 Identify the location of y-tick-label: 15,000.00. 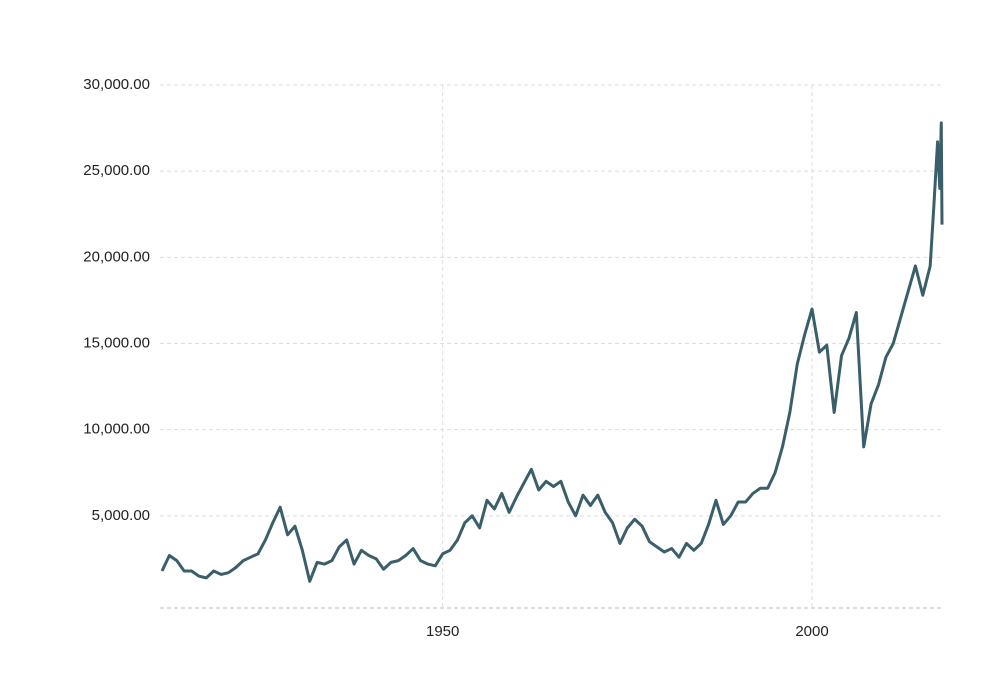
(116, 342).